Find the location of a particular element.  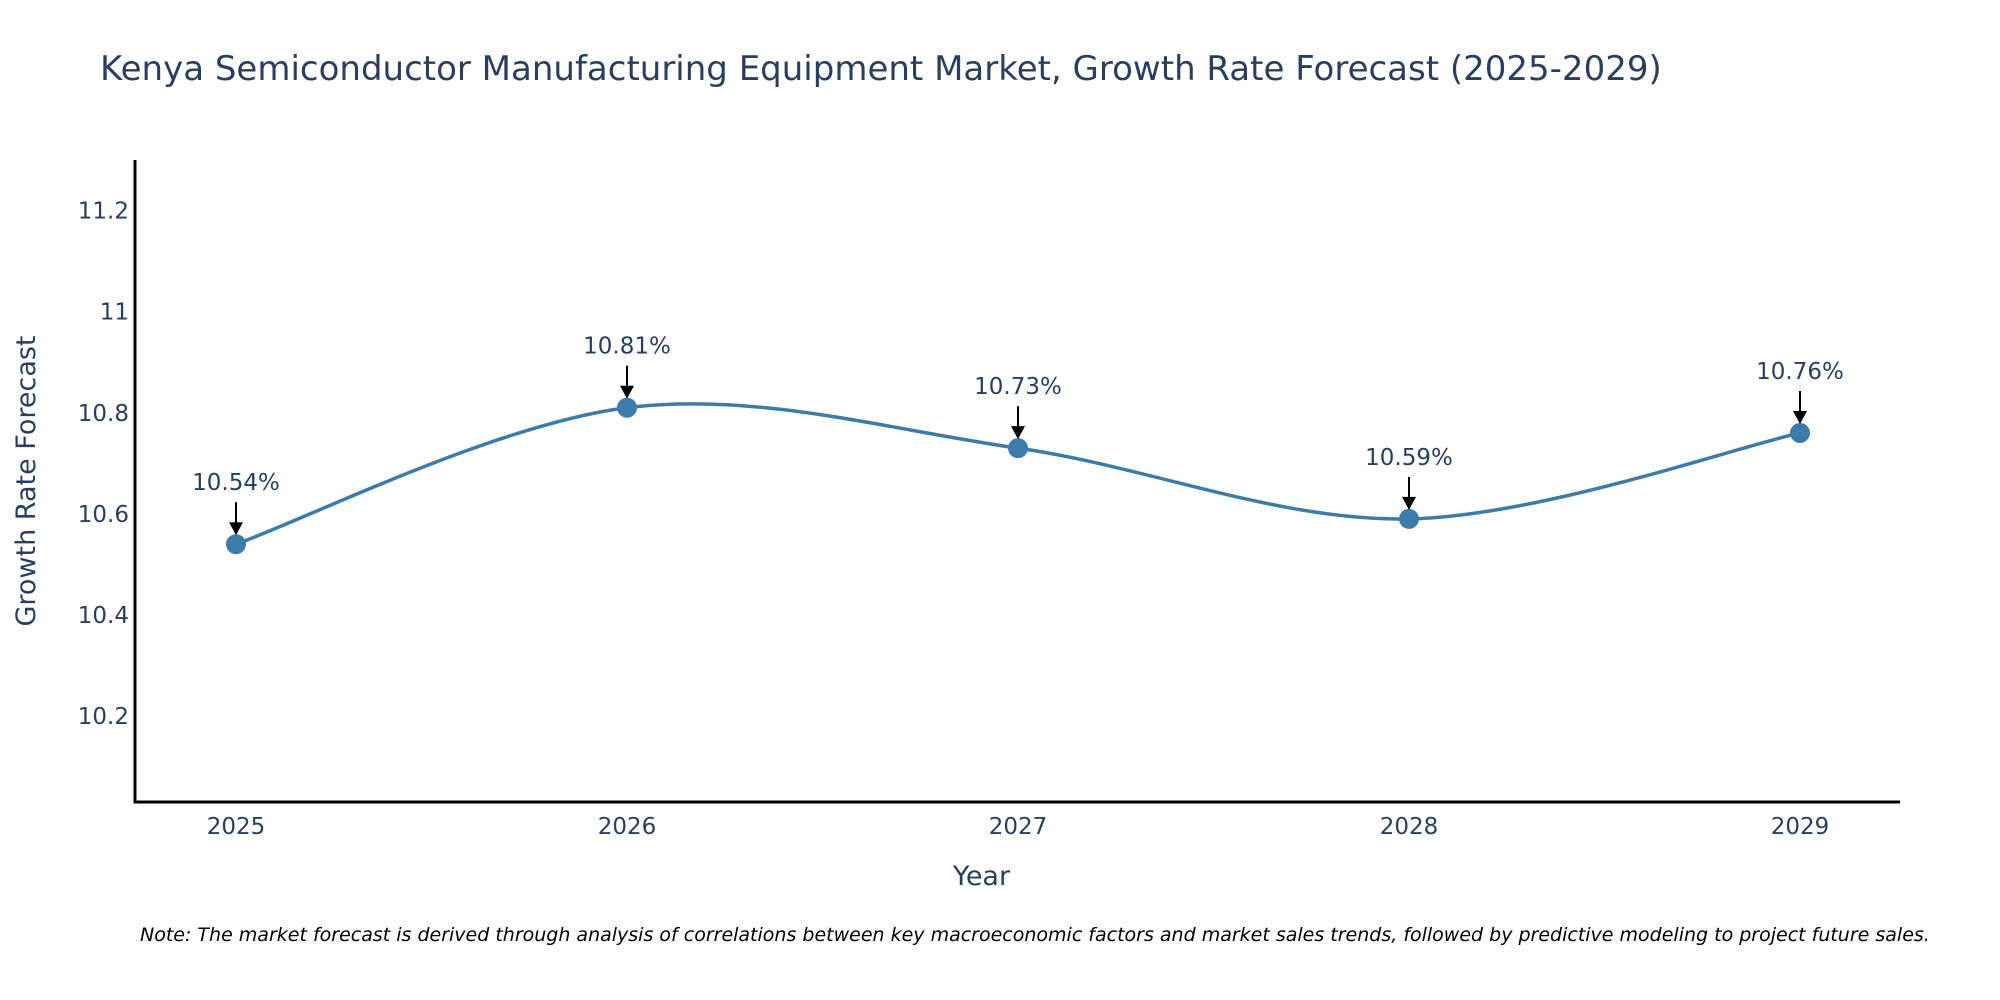

y-tick-label: 10.6 is located at coordinates (103, 515).